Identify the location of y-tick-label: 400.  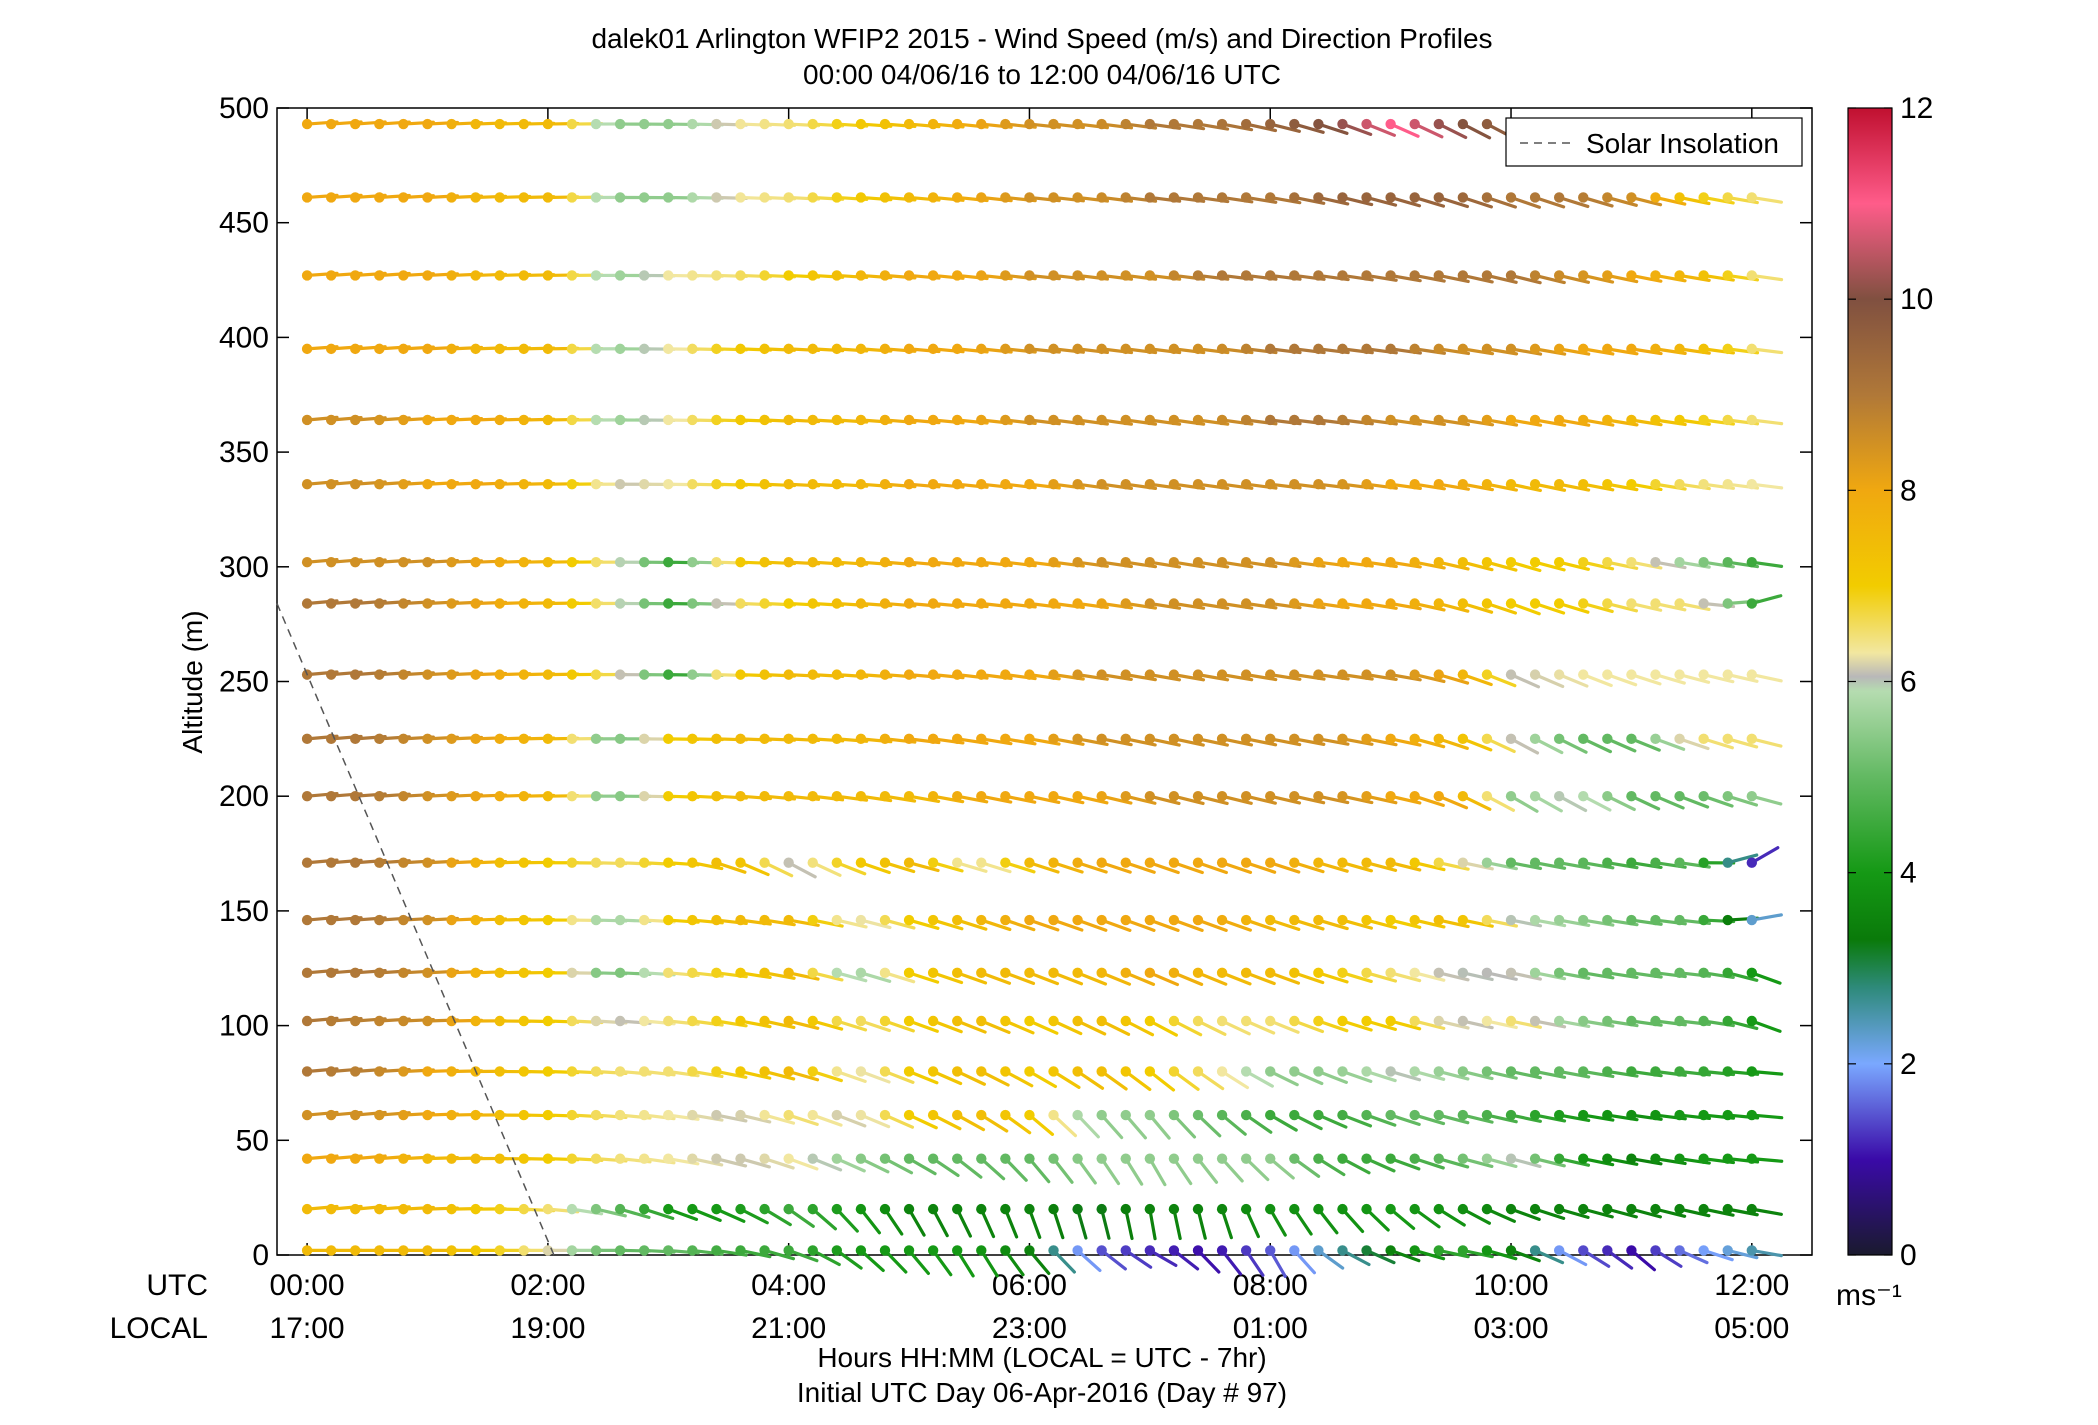
(244, 337).